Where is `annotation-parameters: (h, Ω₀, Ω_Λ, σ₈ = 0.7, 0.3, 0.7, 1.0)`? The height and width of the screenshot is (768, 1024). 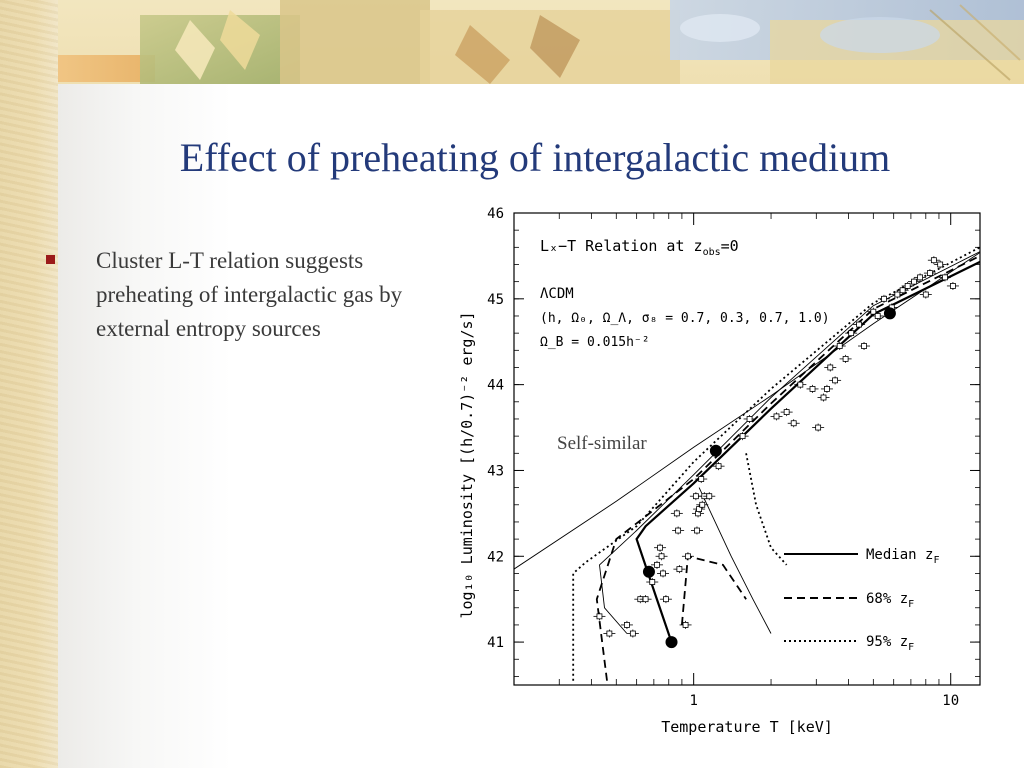
annotation-parameters: (h, Ω₀, Ω_Λ, σ₈ = 0.7, 0.3, 0.7, 1.0) is located at coordinates (685, 318).